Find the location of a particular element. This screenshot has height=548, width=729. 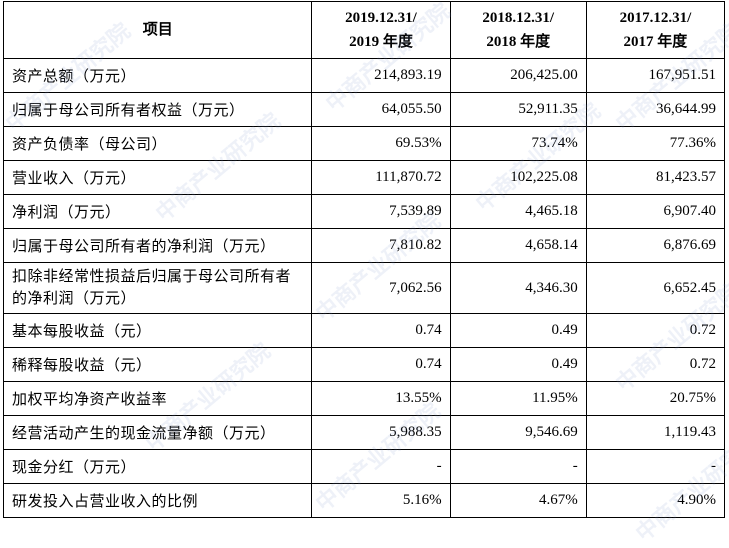

header-line: 2019 年度 is located at coordinates (381, 42).